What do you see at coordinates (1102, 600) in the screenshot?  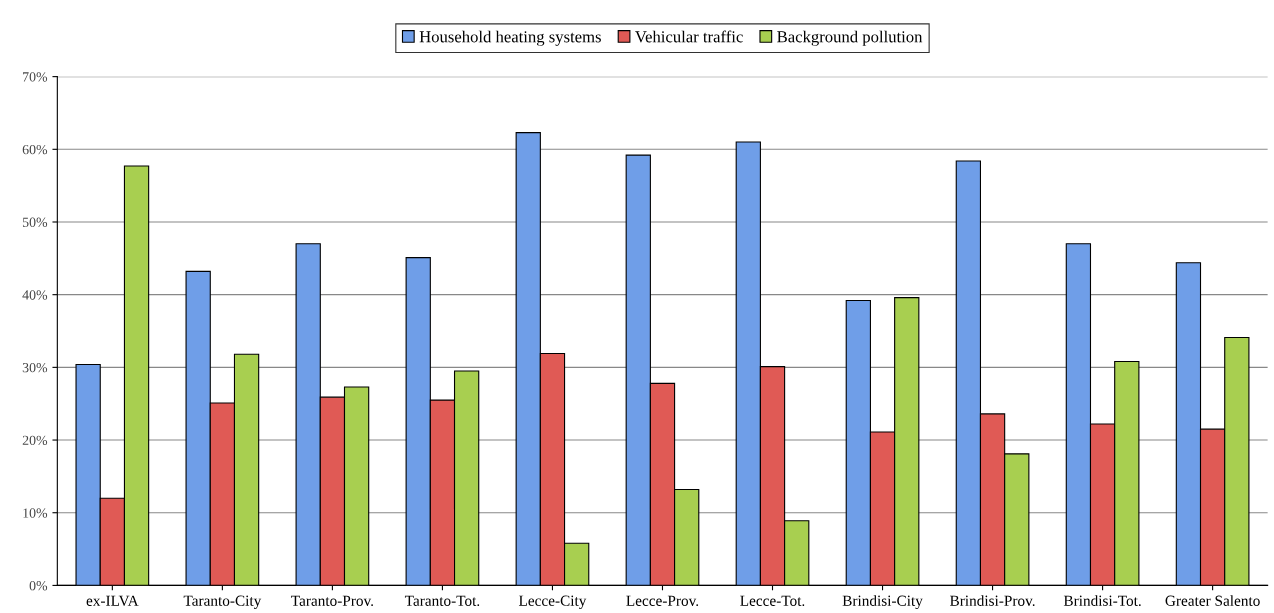 I see `x-tick-label: Brindisi-Tot.` at bounding box center [1102, 600].